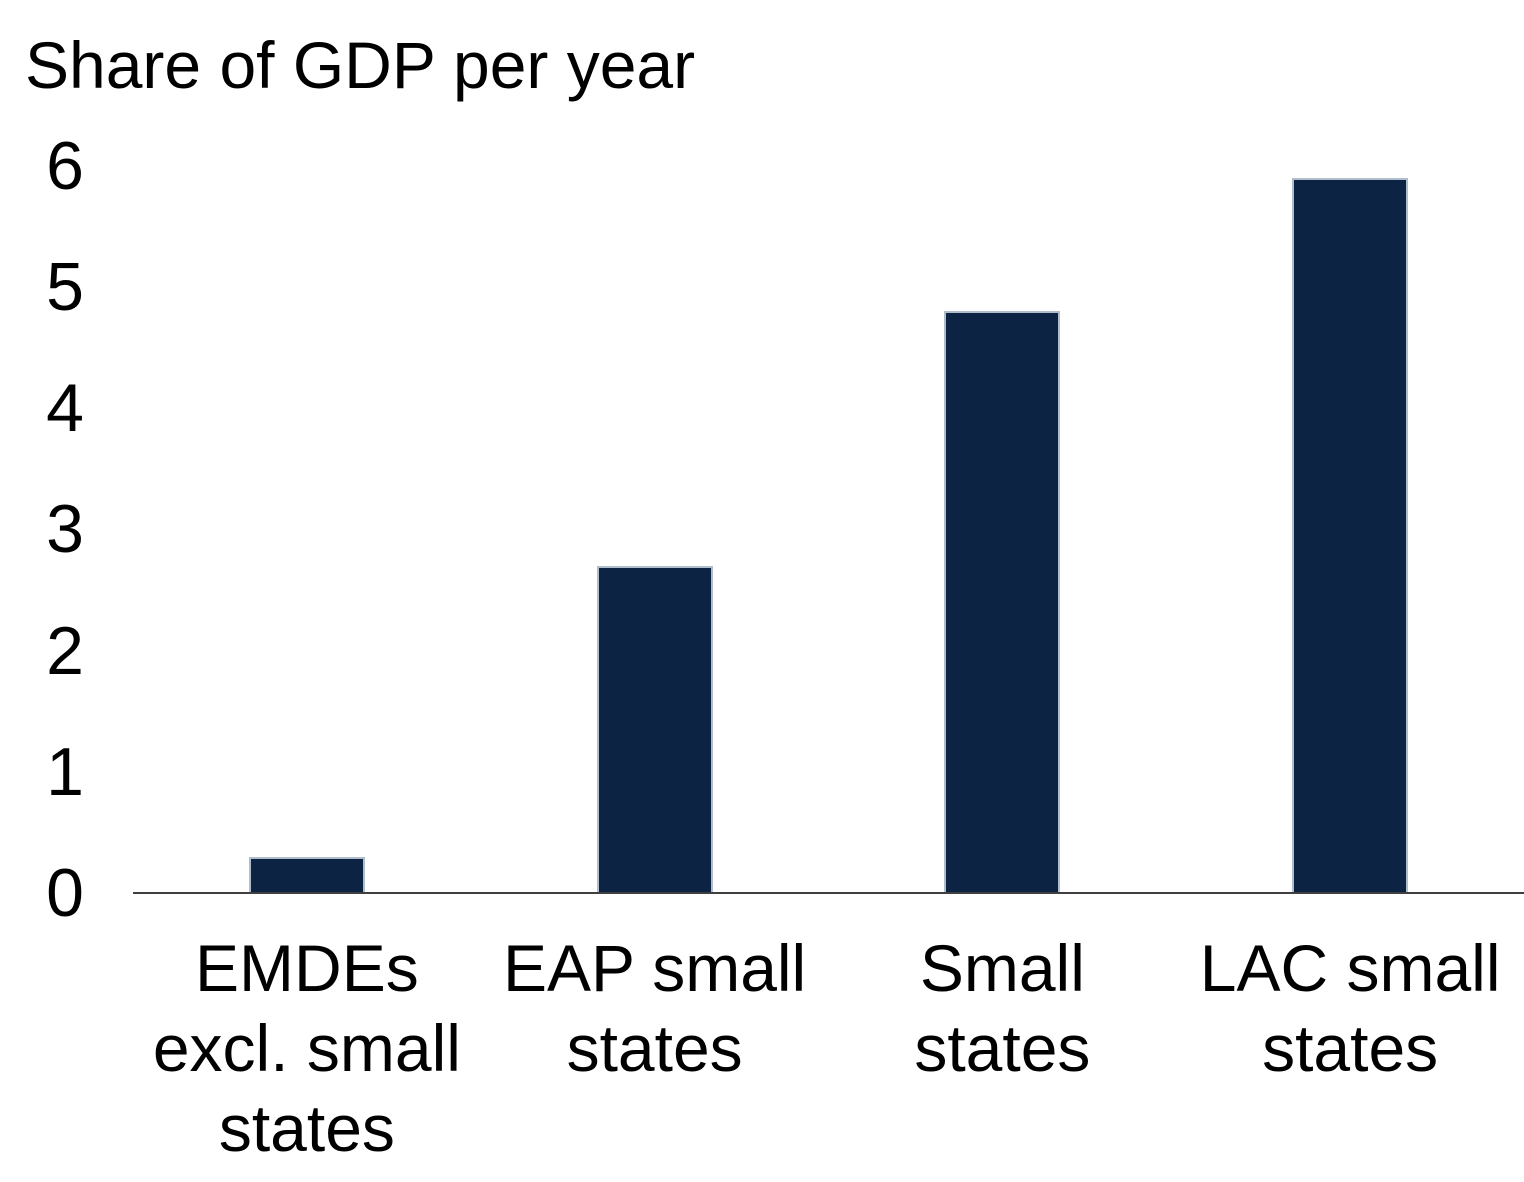 This screenshot has width=1524, height=1182. I want to click on x-category-label: EAP small states, so click(655, 1008).